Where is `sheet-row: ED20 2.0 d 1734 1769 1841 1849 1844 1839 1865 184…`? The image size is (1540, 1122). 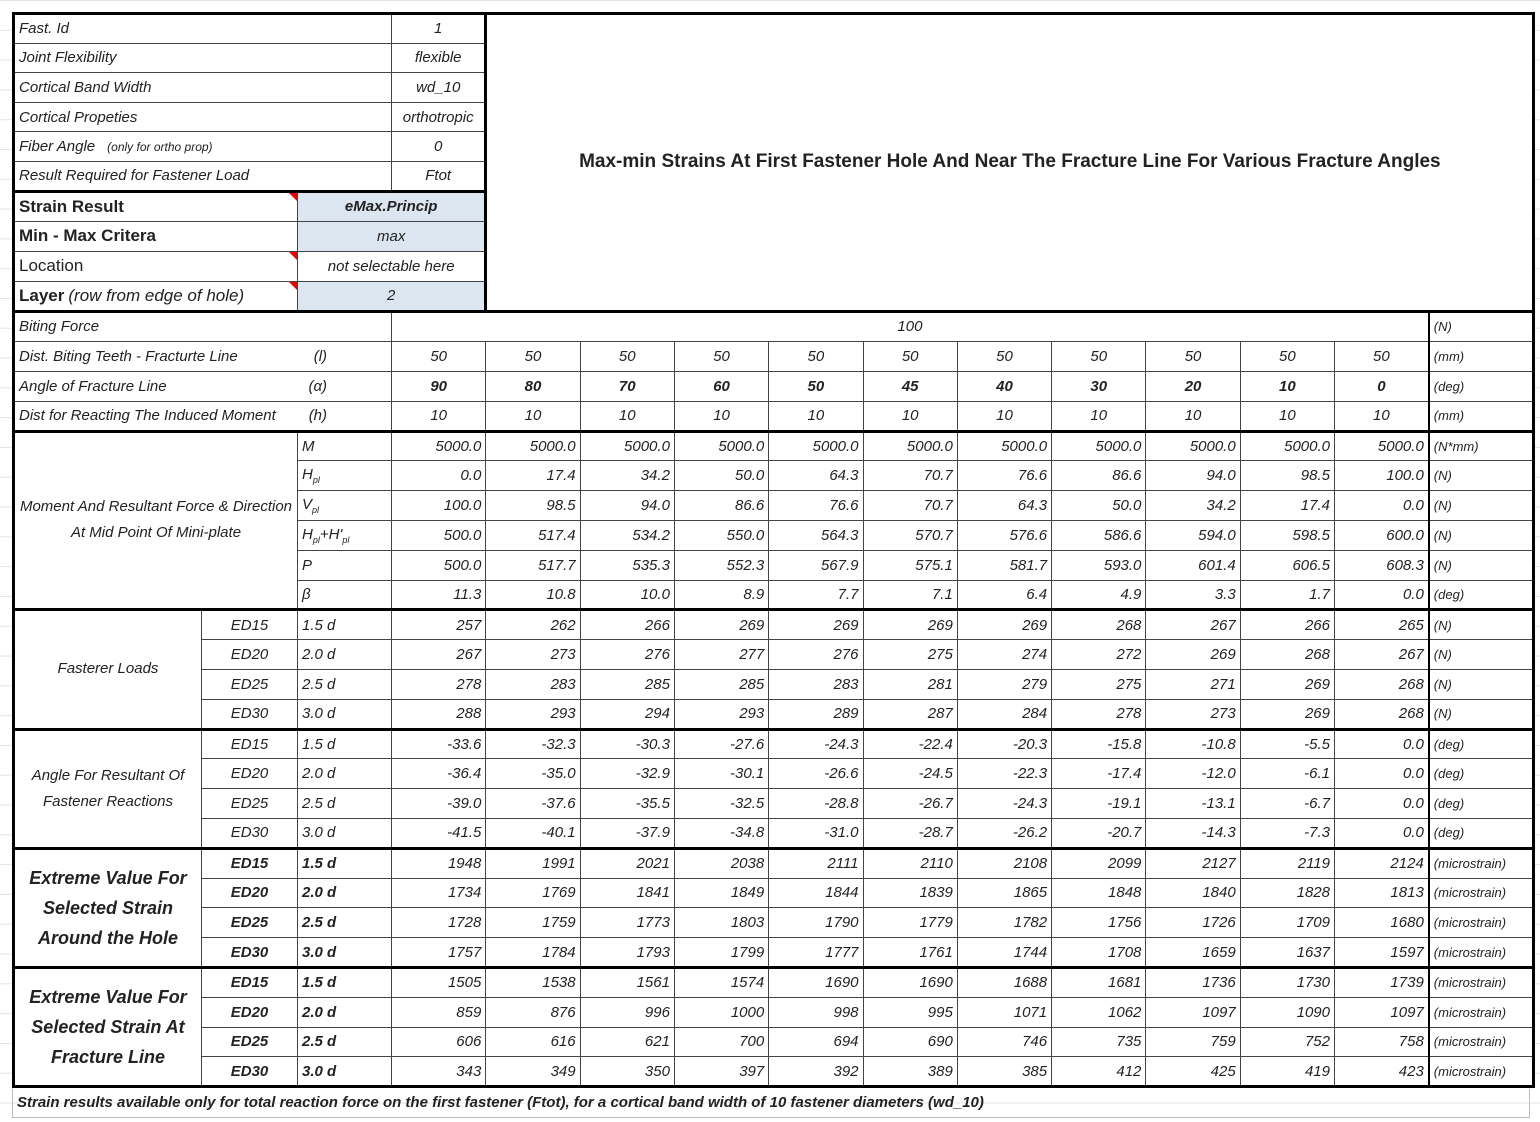 sheet-row: ED20 2.0 d 1734 1769 1841 1849 1844 1839 1865 184… is located at coordinates (774, 893).